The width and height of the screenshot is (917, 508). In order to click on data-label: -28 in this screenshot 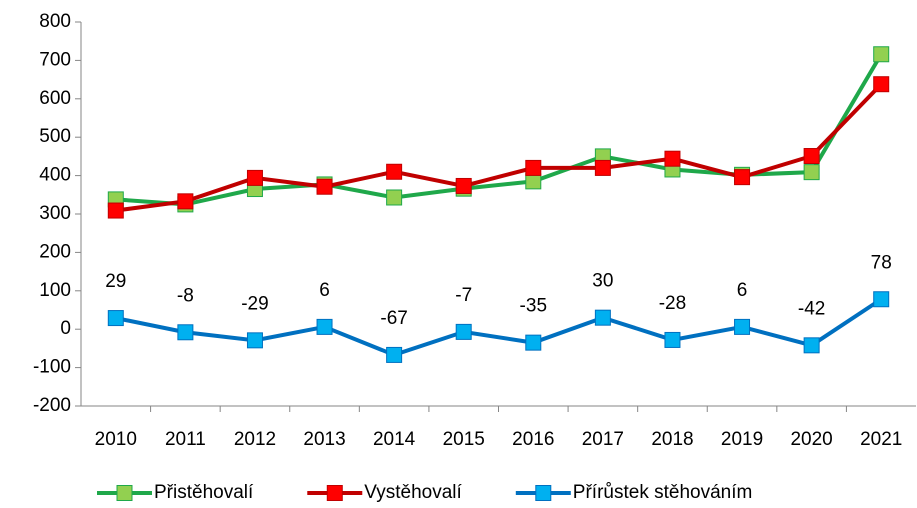, I will do `click(672, 303)`.